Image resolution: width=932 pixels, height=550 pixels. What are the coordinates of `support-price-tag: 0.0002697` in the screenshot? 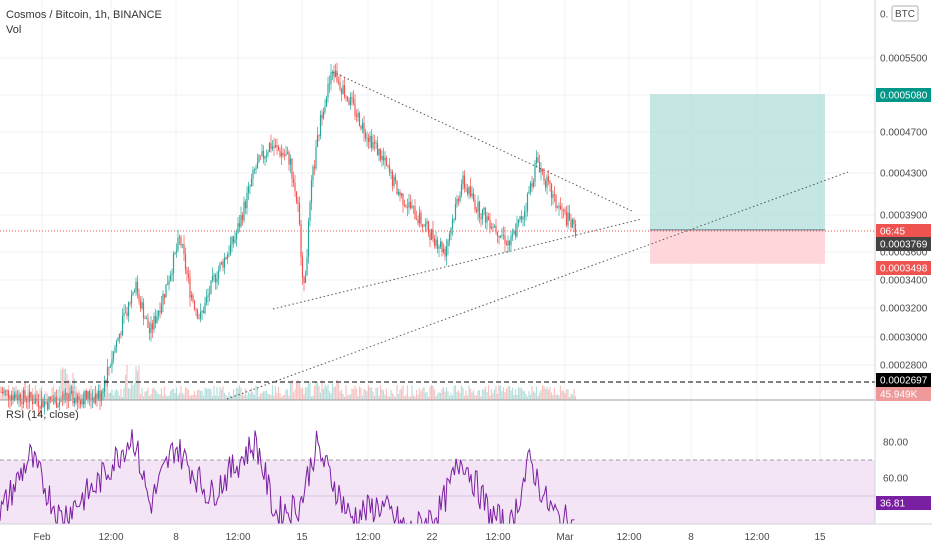 It's located at (903, 380).